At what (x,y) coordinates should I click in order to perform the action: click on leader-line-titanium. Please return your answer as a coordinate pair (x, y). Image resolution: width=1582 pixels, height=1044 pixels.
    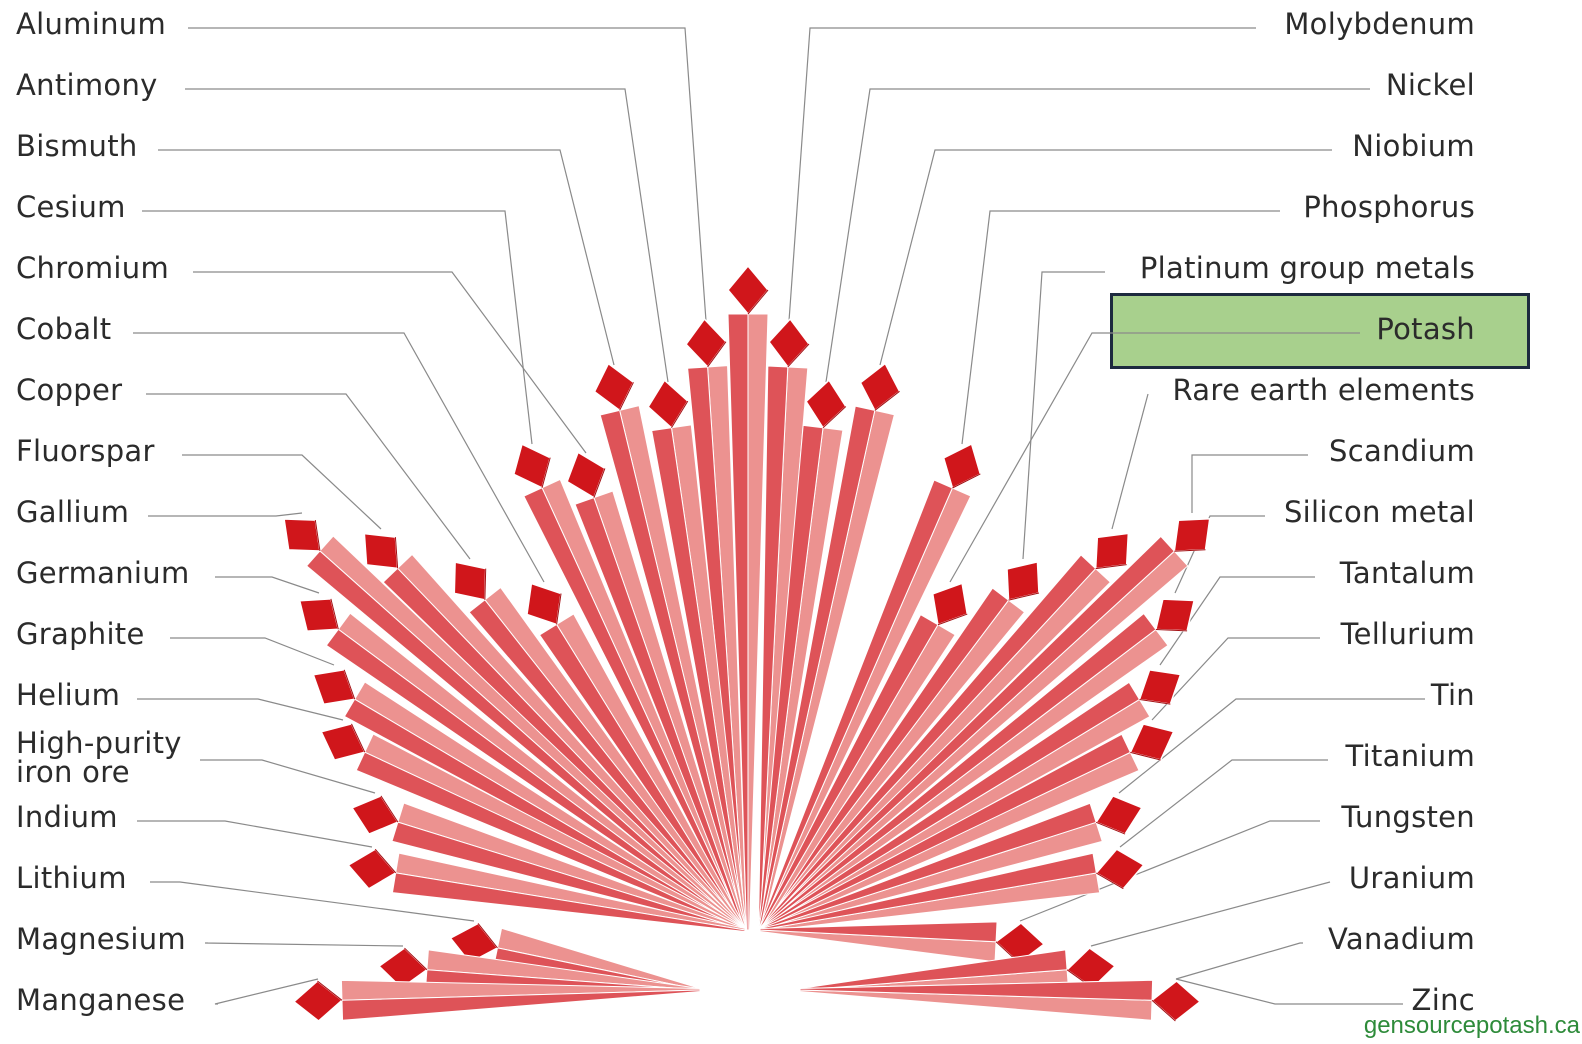
    Looking at the image, I should click on (1223, 803).